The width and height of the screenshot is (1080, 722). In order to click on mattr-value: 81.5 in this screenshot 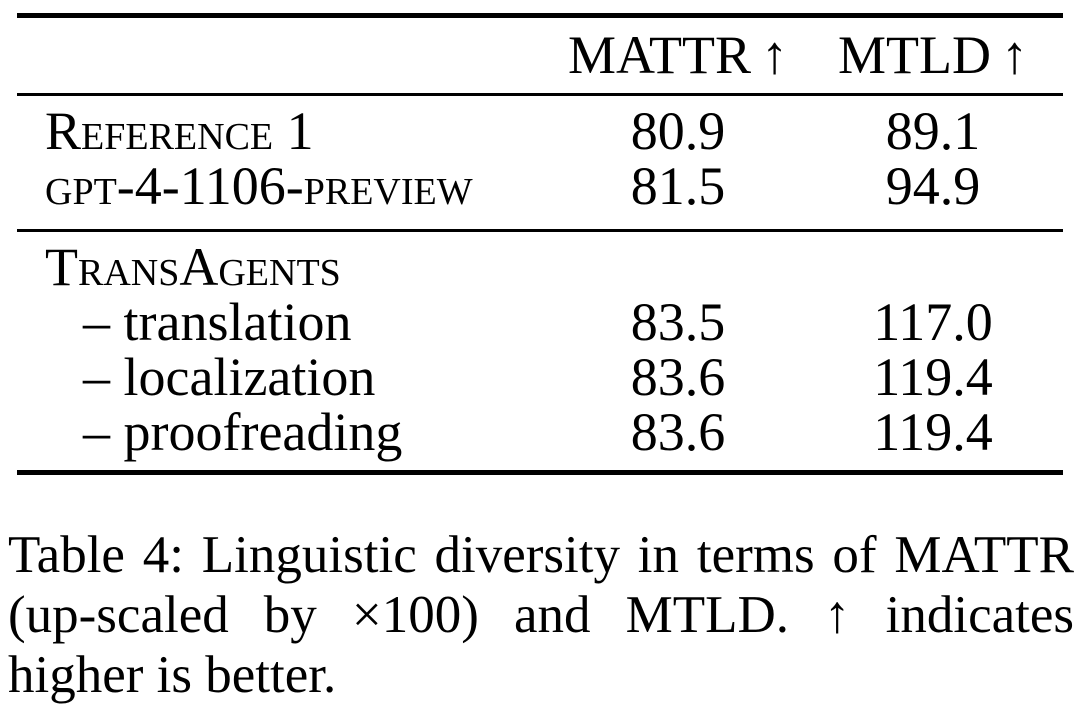, I will do `click(678, 186)`.